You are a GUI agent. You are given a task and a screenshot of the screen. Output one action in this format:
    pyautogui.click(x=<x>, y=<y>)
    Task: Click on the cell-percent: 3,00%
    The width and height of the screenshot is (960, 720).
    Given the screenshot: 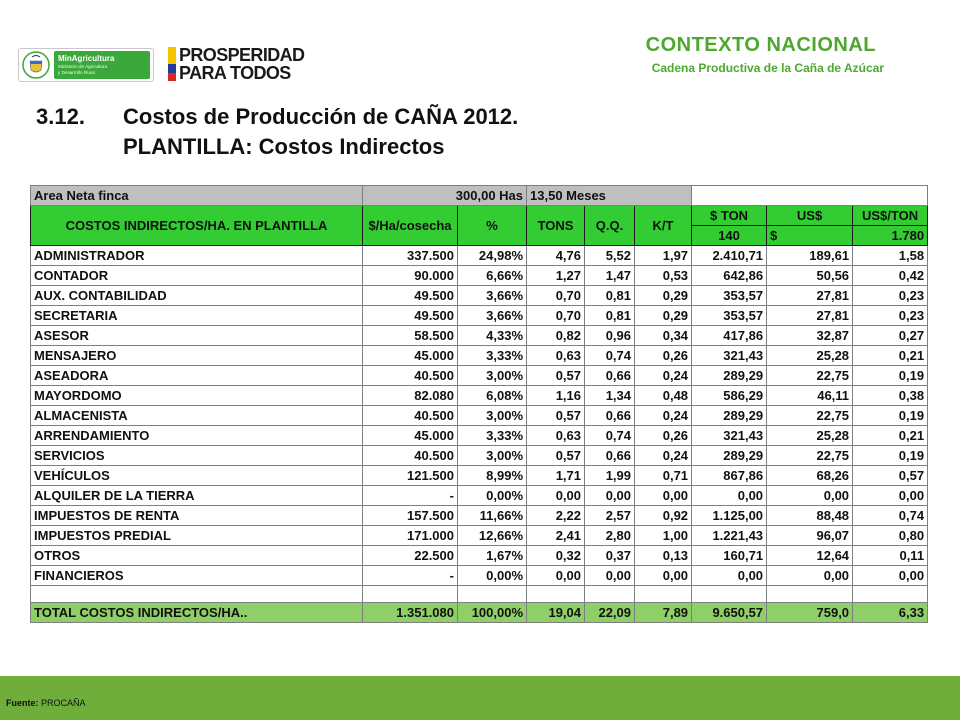 What is the action you would take?
    pyautogui.click(x=492, y=455)
    